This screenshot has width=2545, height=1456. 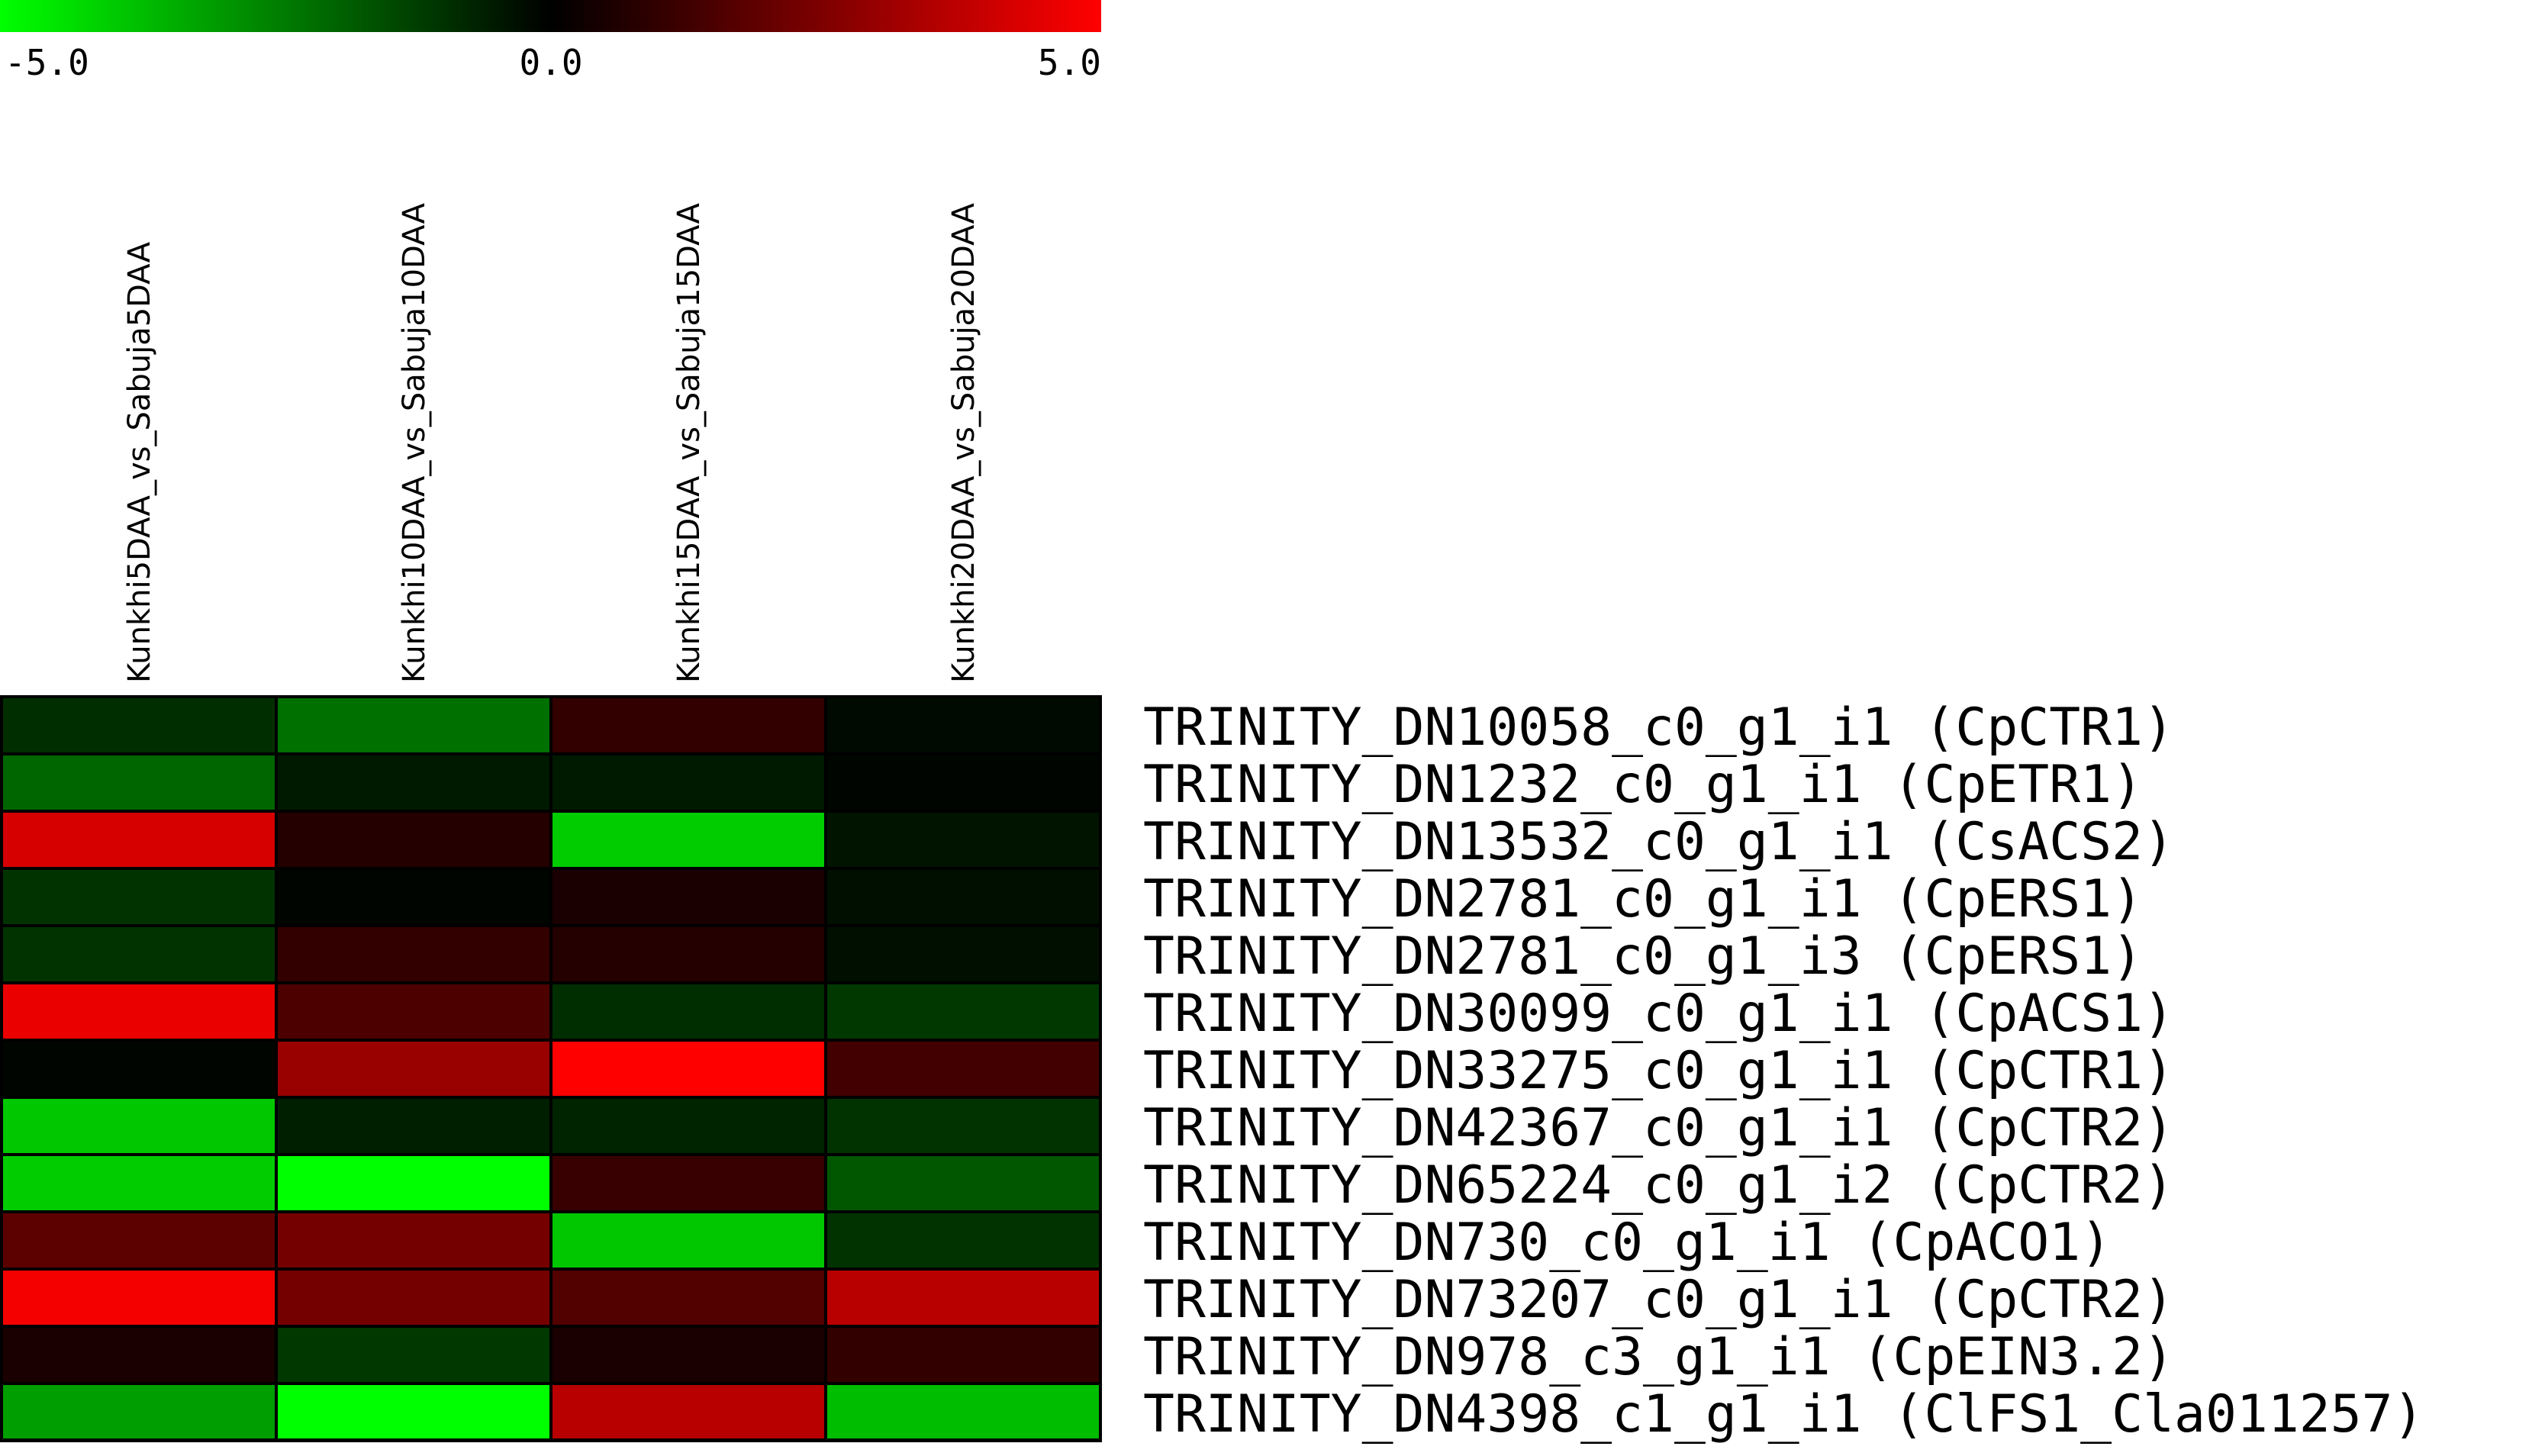 I want to click on column-label: Kunkhi10DAA_vs_Sabuja10DAA, so click(x=414, y=442).